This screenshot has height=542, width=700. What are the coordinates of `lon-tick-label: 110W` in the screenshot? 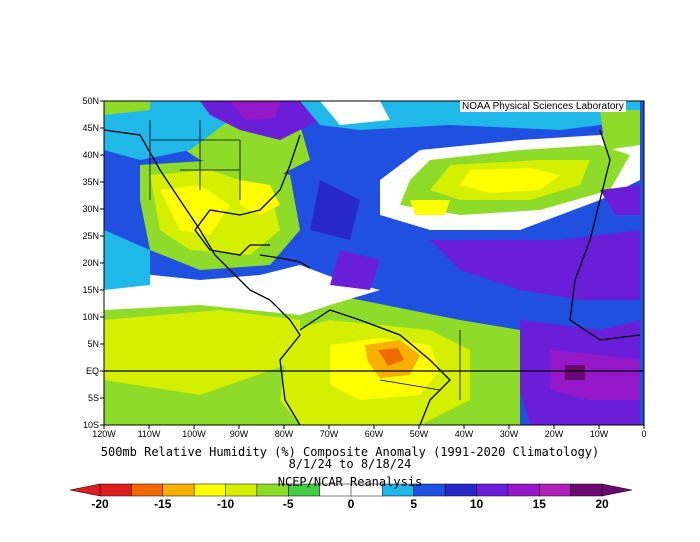 It's located at (149, 434).